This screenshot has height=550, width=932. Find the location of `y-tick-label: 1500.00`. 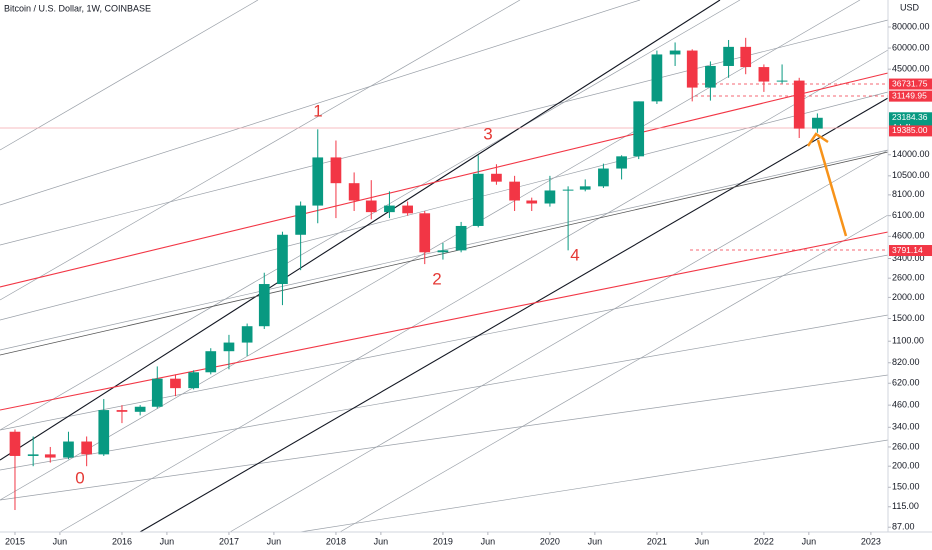

y-tick-label: 1500.00 is located at coordinates (908, 318).